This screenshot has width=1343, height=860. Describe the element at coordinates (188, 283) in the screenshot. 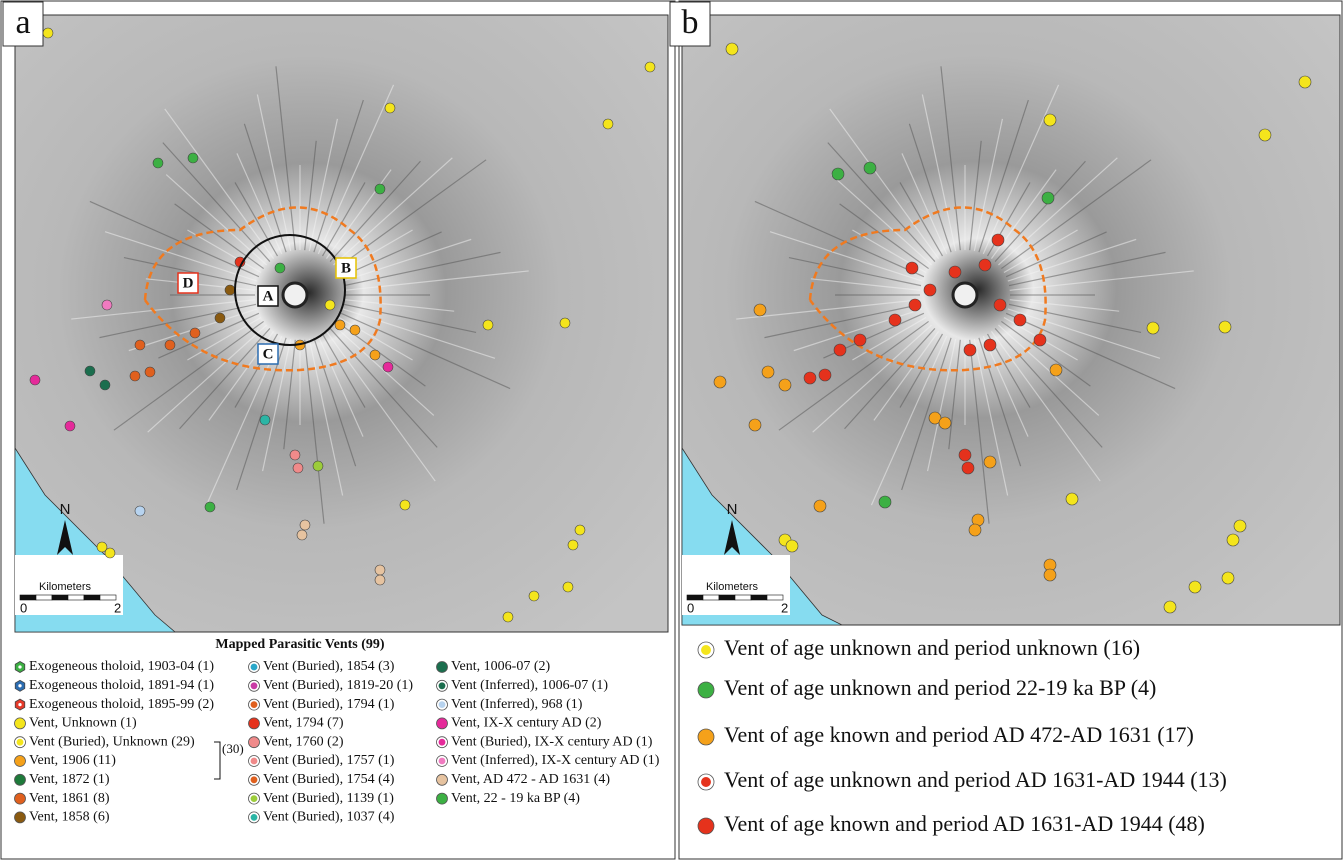

I see `map-label: D` at that location.